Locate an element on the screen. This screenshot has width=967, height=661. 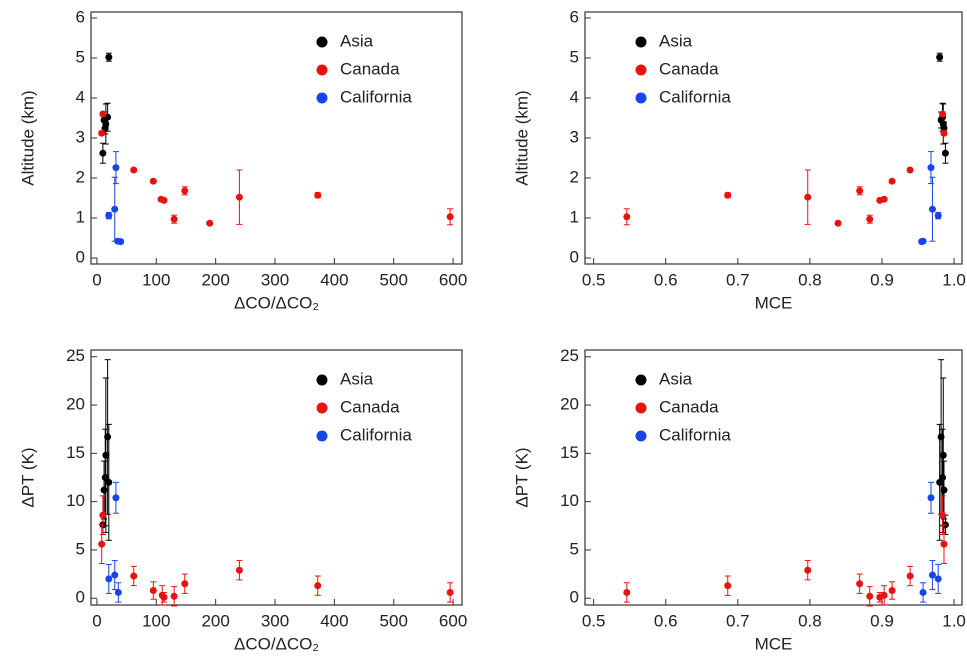
y-axis-label: Altitude (km) is located at coordinates (521, 137).